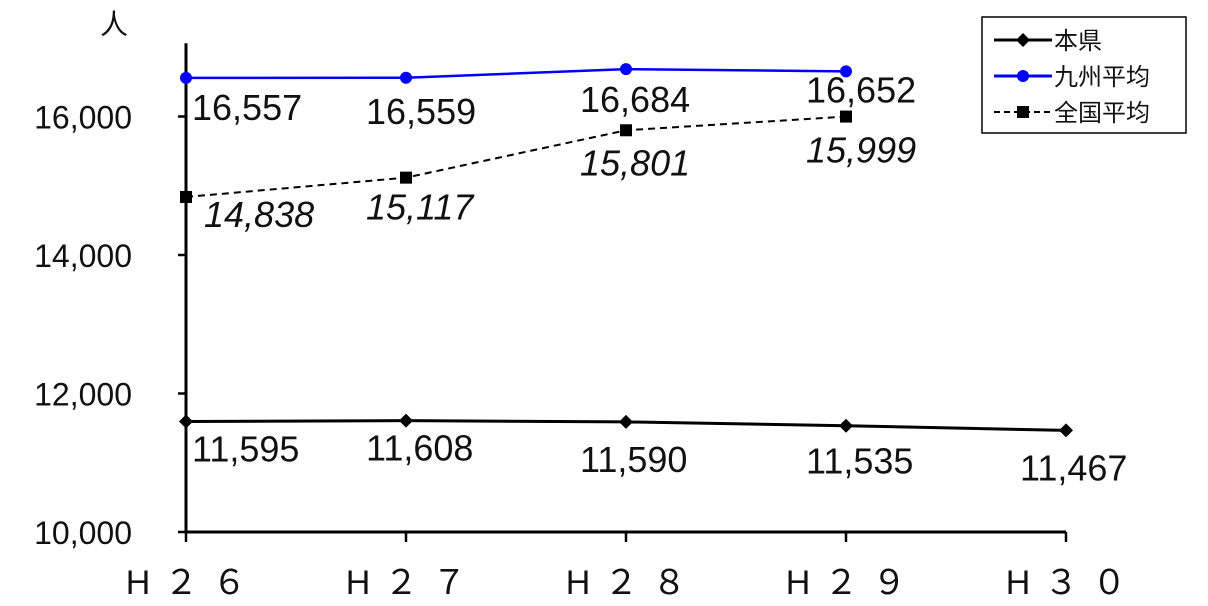 This screenshot has height=606, width=1208. Describe the element at coordinates (635, 99) in the screenshot. I see `data-label: 16,684` at that location.